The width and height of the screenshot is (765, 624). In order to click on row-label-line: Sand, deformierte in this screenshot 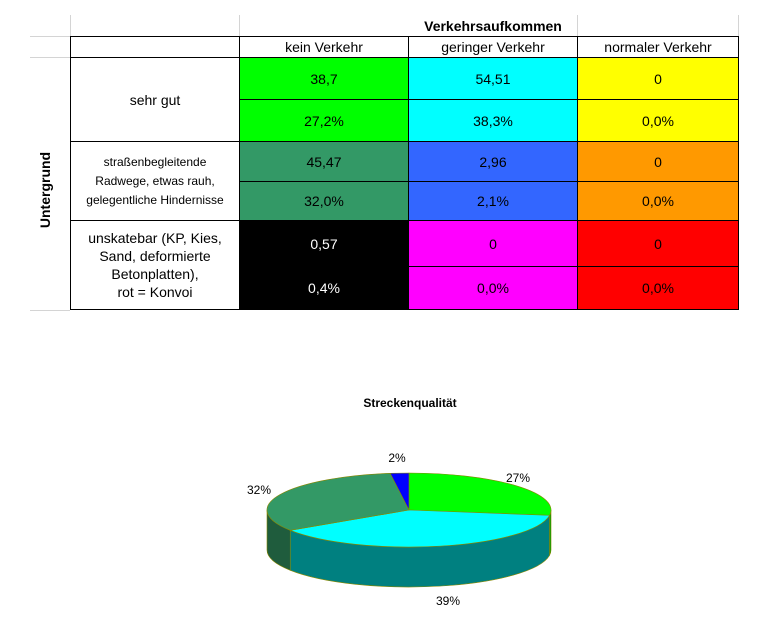, I will do `click(155, 256)`.